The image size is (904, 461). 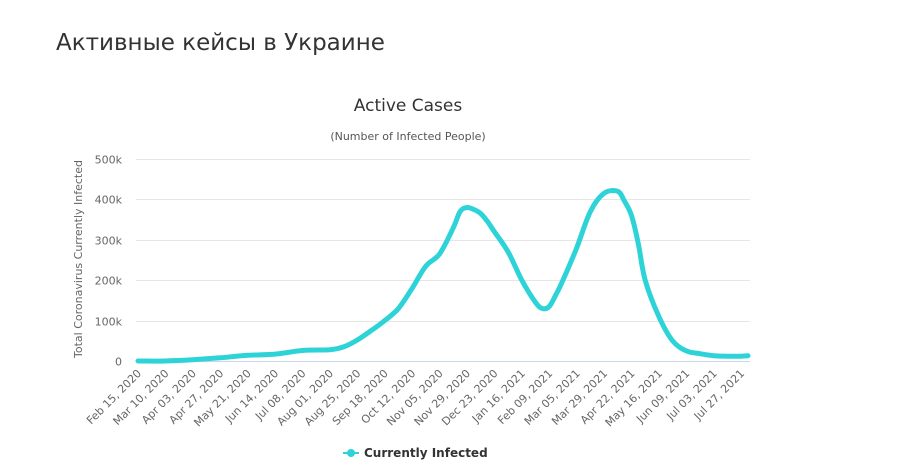 What do you see at coordinates (407, 136) in the screenshot?
I see `chart-subtitle: (Number of Infected People)` at bounding box center [407, 136].